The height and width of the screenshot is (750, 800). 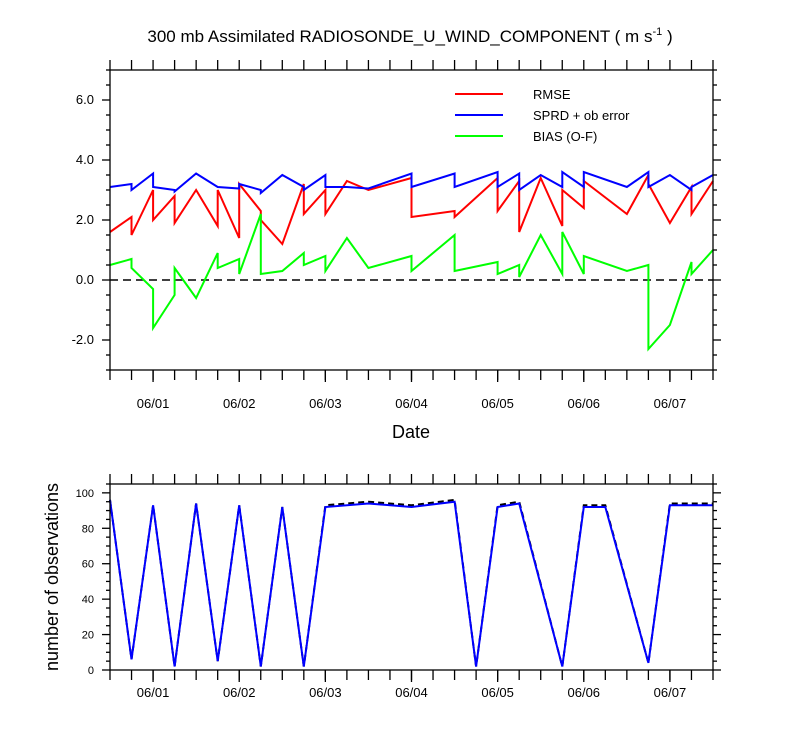 What do you see at coordinates (411, 183) in the screenshot?
I see `top-series-sprd-ob-error` at bounding box center [411, 183].